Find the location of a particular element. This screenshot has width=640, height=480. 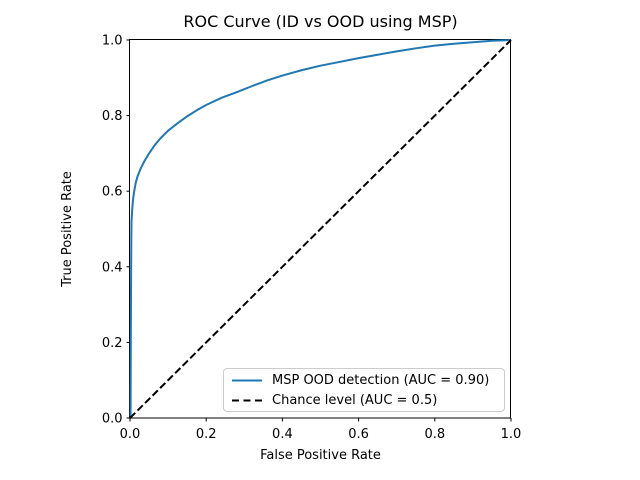

legend-label: Chance level (AUC = 0.5) is located at coordinates (355, 400).